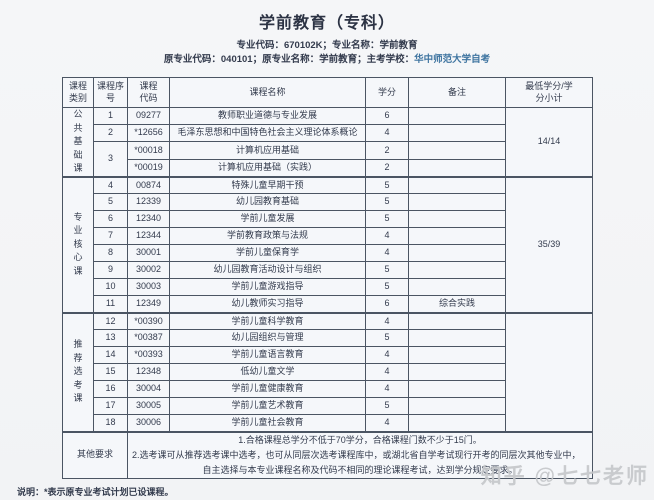  What do you see at coordinates (457, 92) in the screenshot?
I see `header-note: 备注` at bounding box center [457, 92].